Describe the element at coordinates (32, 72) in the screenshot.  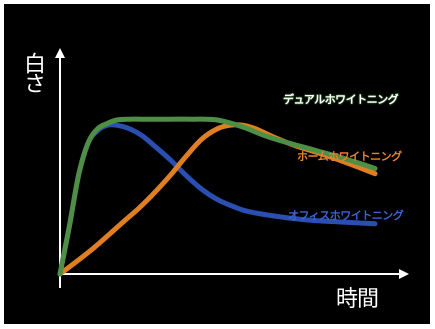
I see `y-axis-title: 白さ` at that location.